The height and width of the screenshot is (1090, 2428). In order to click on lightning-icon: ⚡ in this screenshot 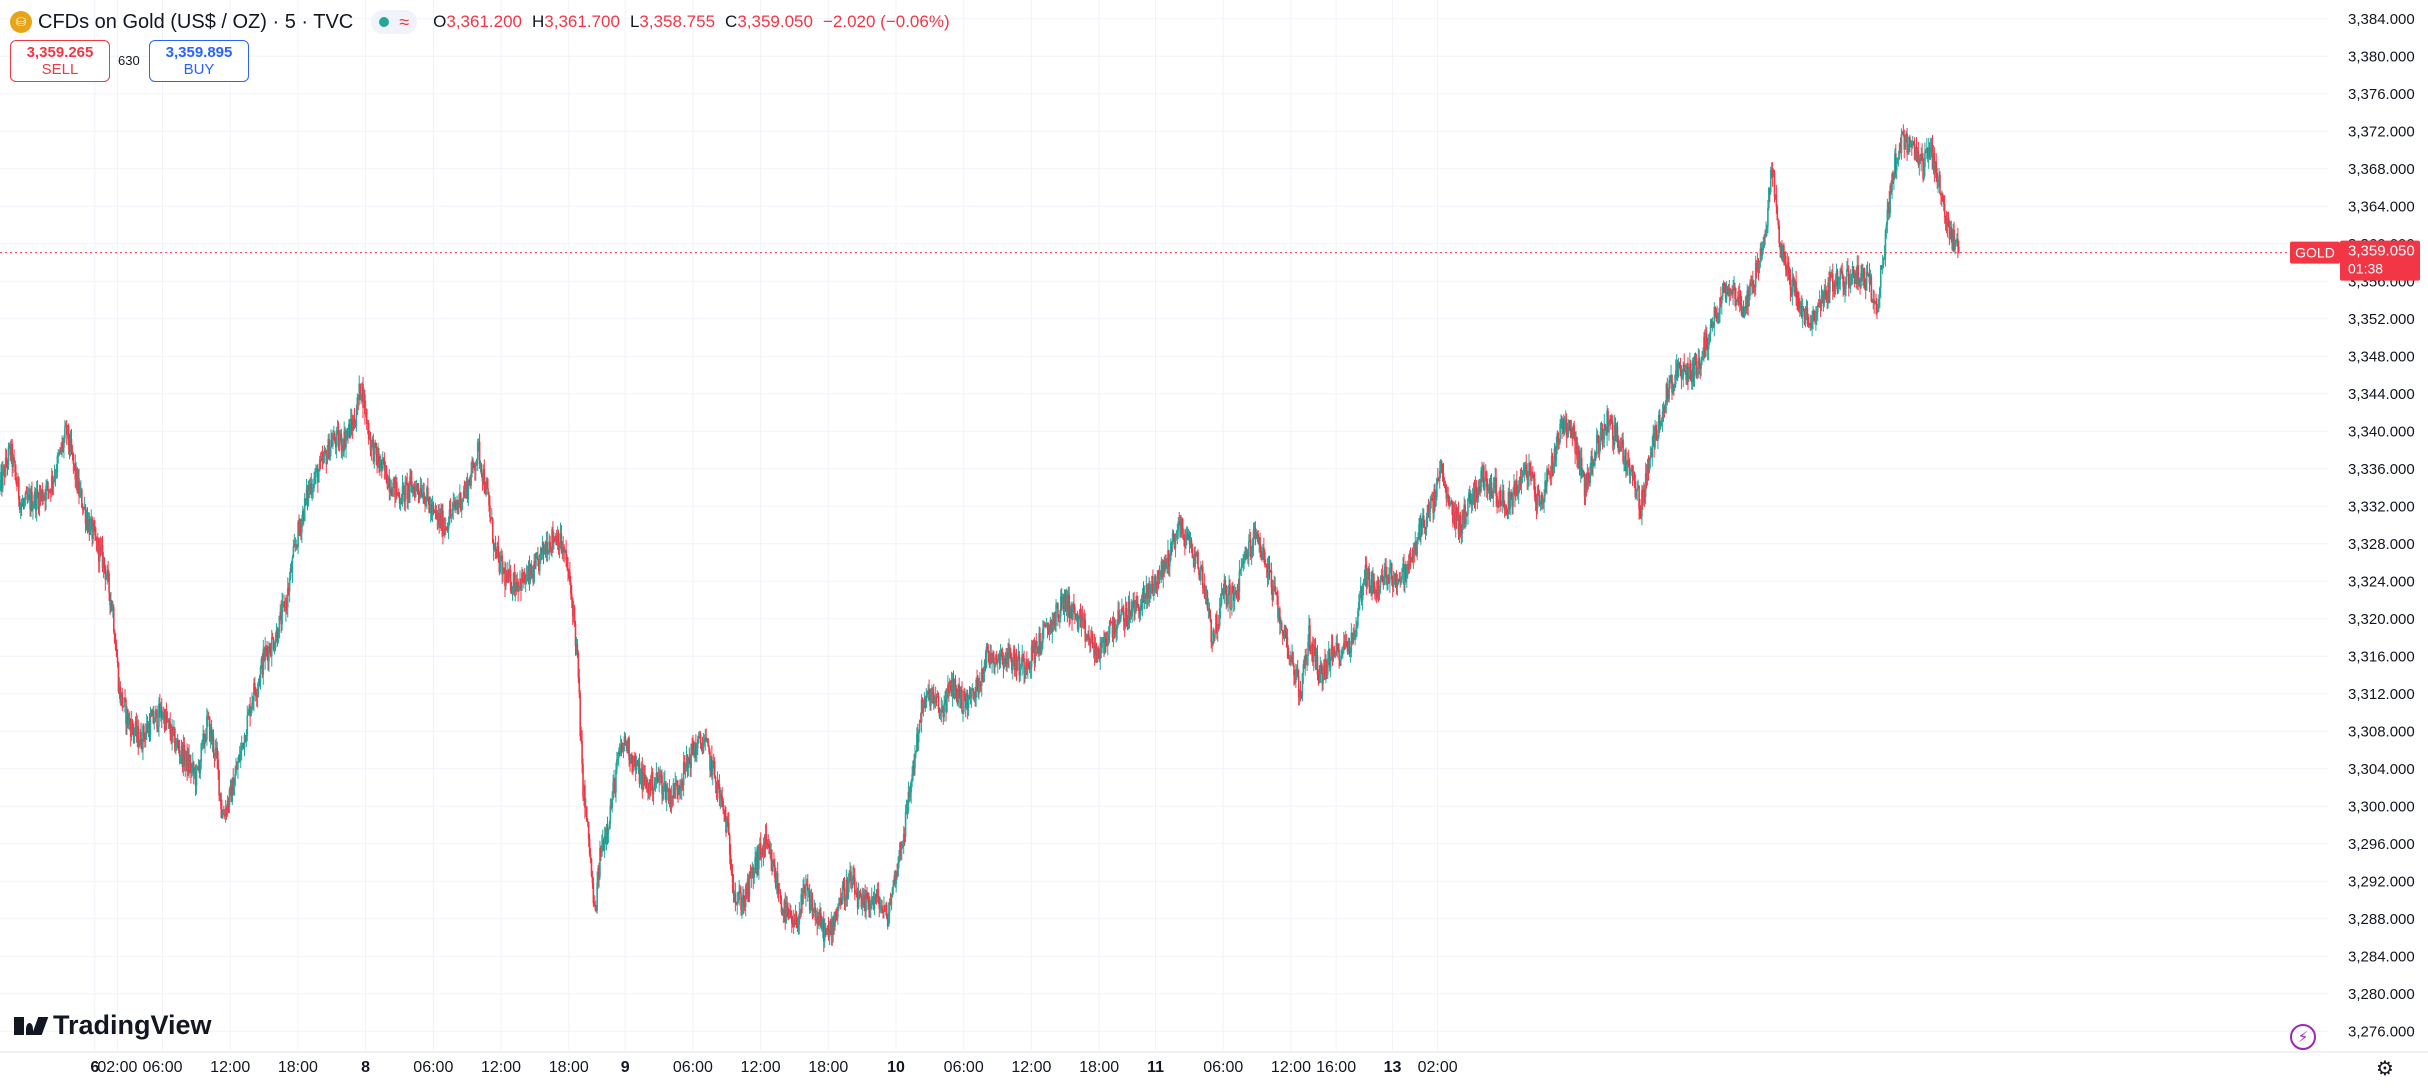, I will do `click(2303, 1037)`.